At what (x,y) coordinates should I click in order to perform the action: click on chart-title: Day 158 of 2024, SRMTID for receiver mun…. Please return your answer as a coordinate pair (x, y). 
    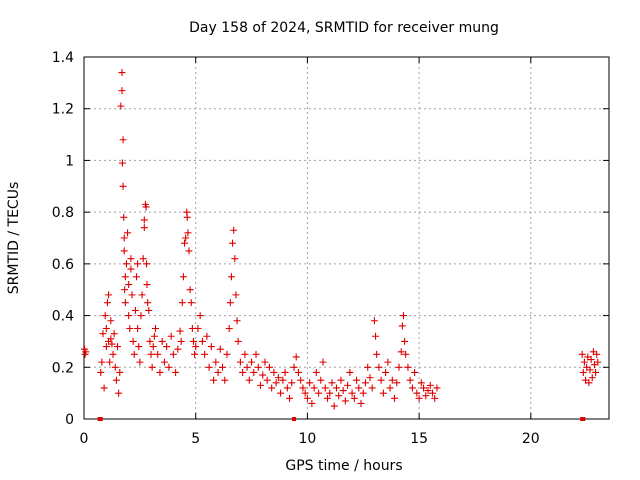
    Looking at the image, I should click on (344, 28).